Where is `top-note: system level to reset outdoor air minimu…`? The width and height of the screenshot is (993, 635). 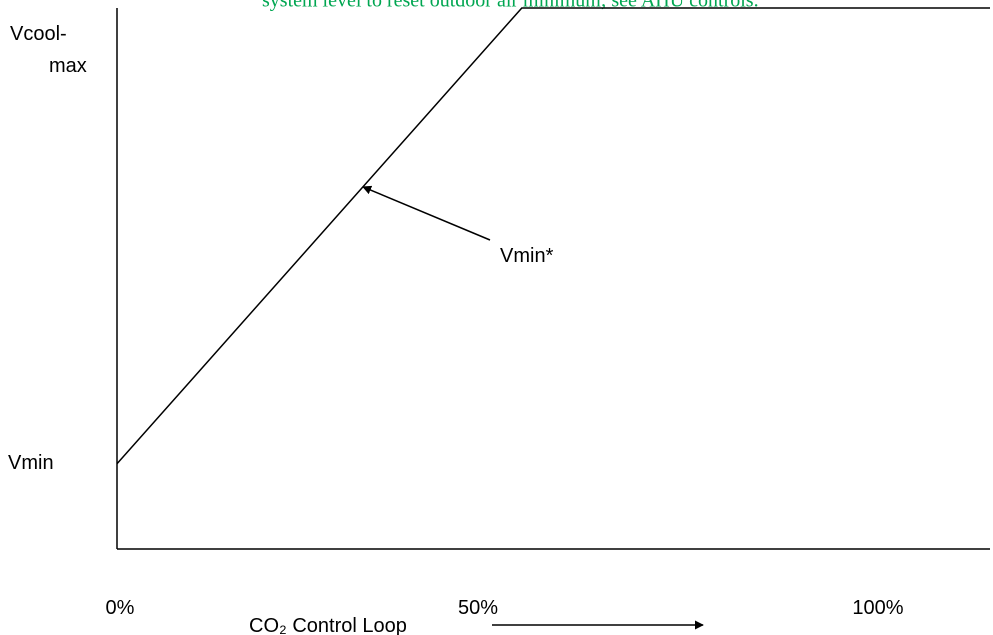 top-note: system level to reset outdoor air minimu… is located at coordinates (510, 6).